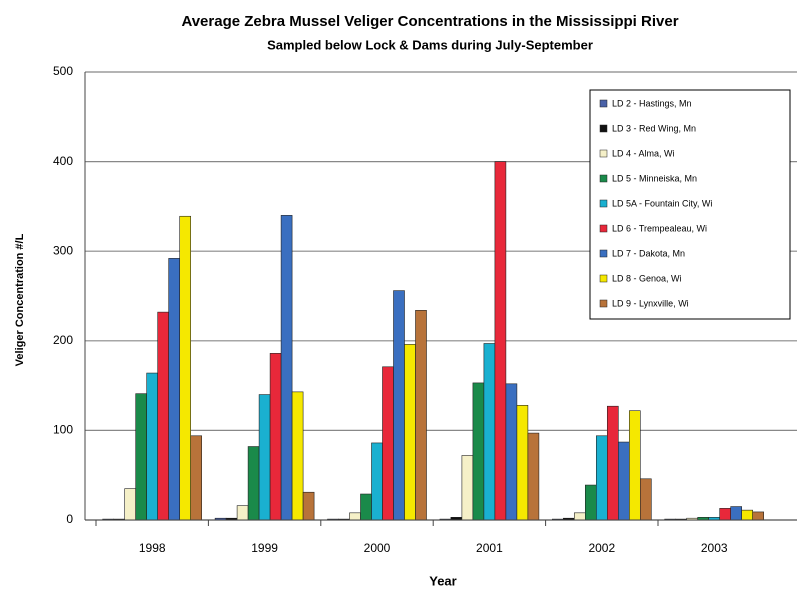  Describe the element at coordinates (264, 548) in the screenshot. I see `x-tick-label: 1999` at that location.